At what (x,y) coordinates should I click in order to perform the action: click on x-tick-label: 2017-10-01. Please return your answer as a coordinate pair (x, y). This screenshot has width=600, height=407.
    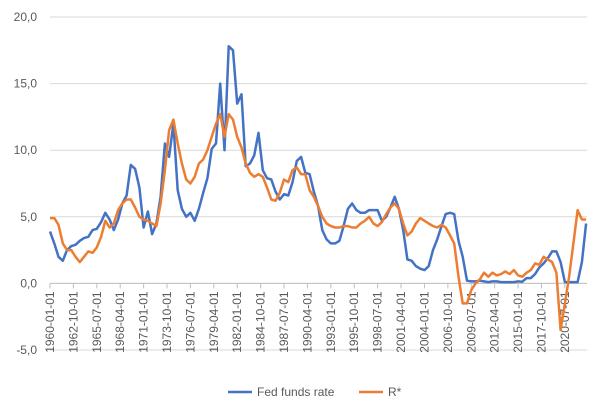
    Looking at the image, I should click on (541, 322).